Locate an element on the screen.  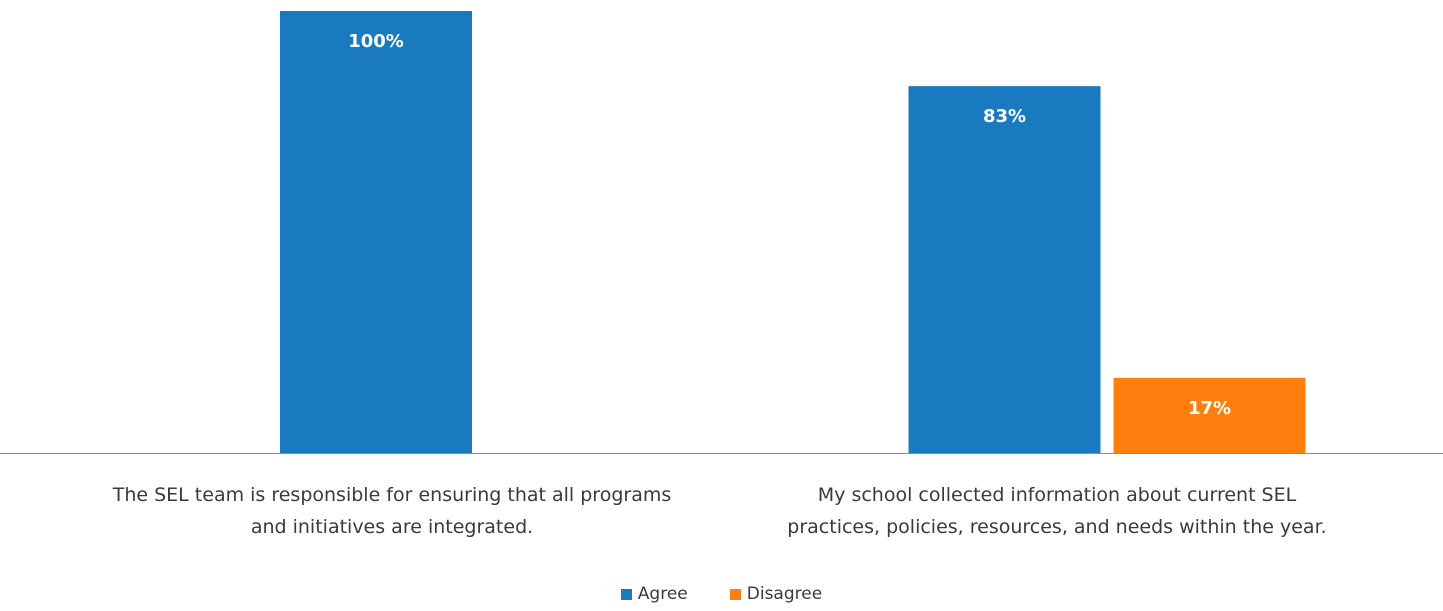
legend-swatch-agree is located at coordinates (626, 594).